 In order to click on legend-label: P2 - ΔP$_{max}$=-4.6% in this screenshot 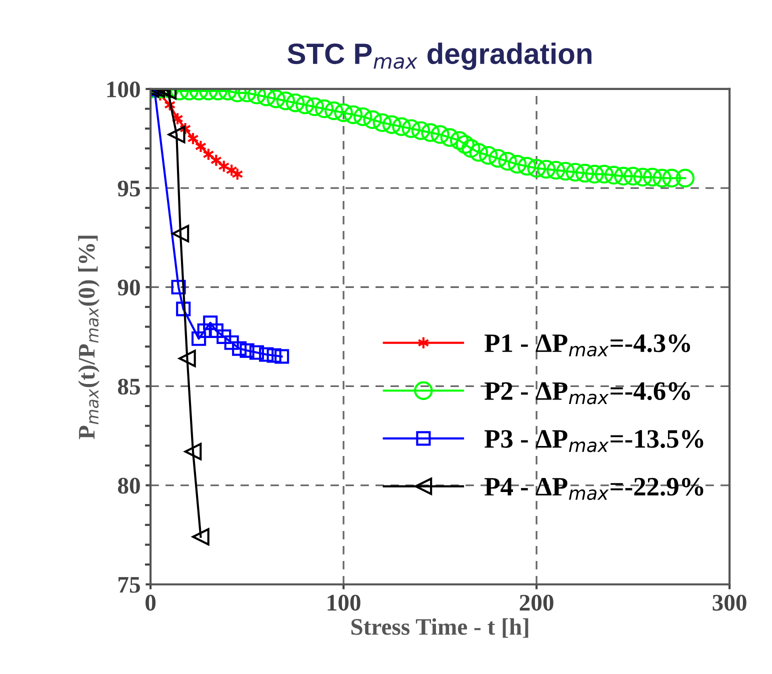, I will do `click(587, 393)`.